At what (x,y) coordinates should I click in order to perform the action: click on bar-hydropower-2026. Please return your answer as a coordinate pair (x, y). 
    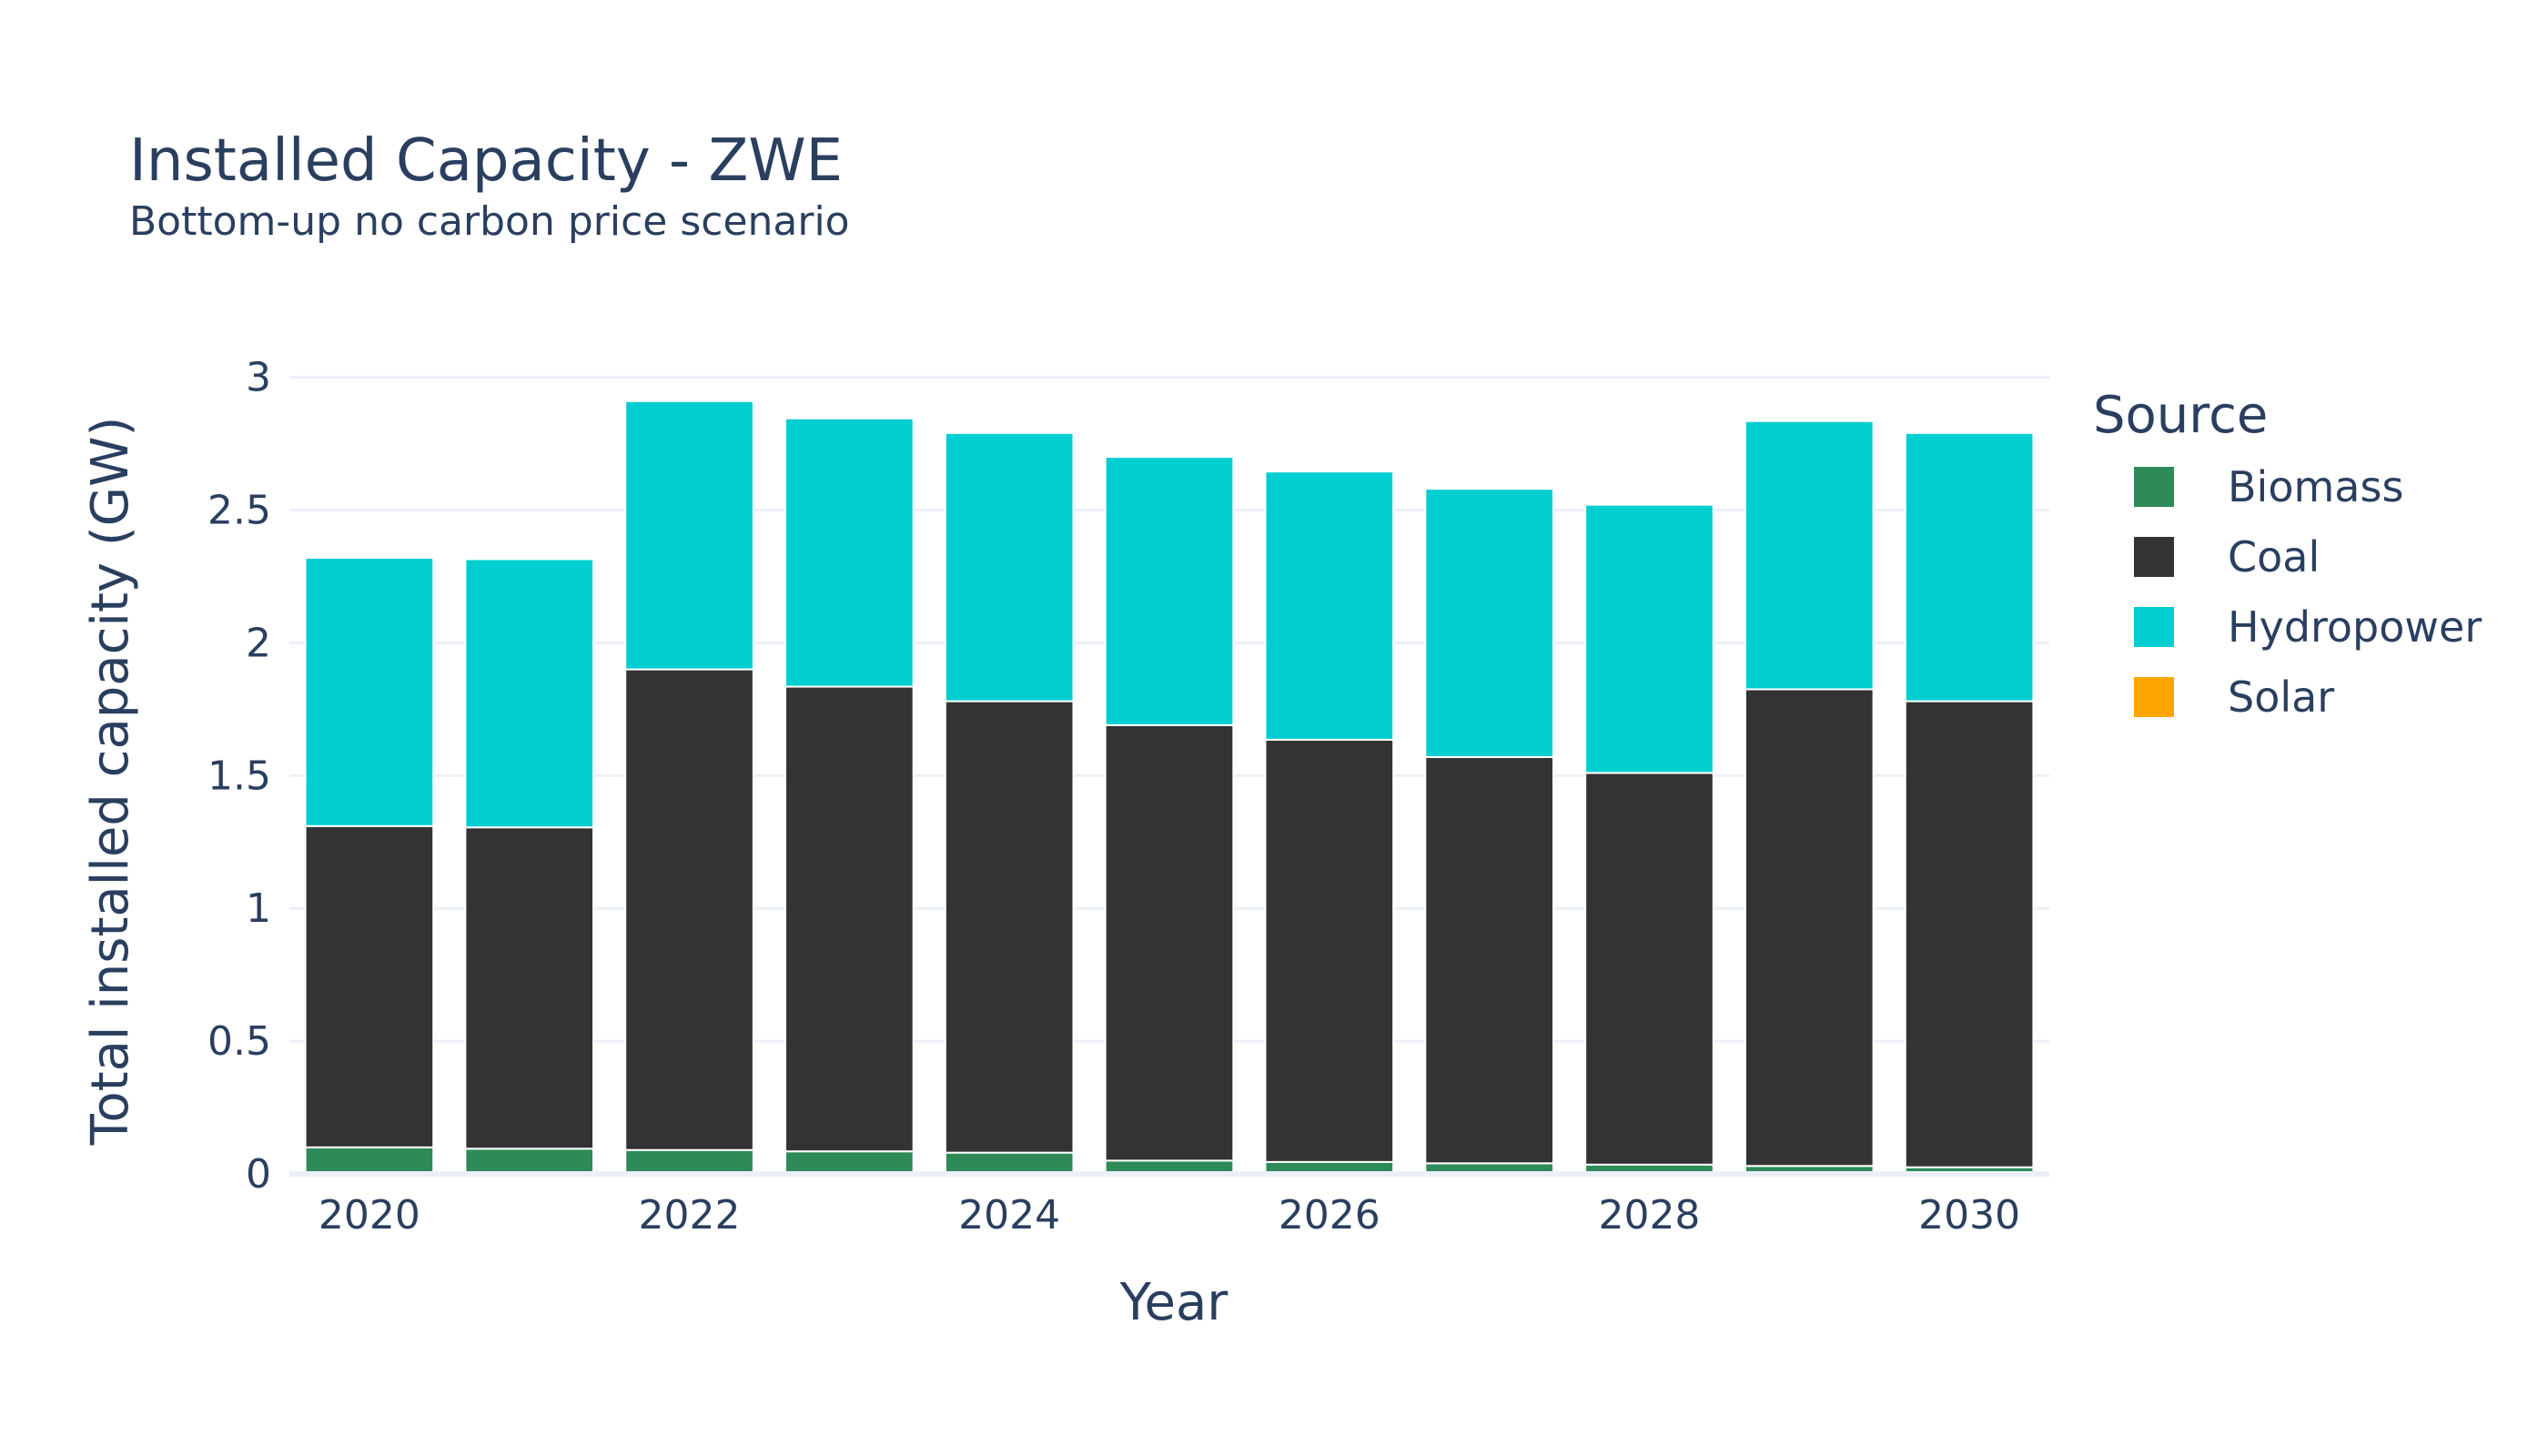
    Looking at the image, I should click on (1330, 606).